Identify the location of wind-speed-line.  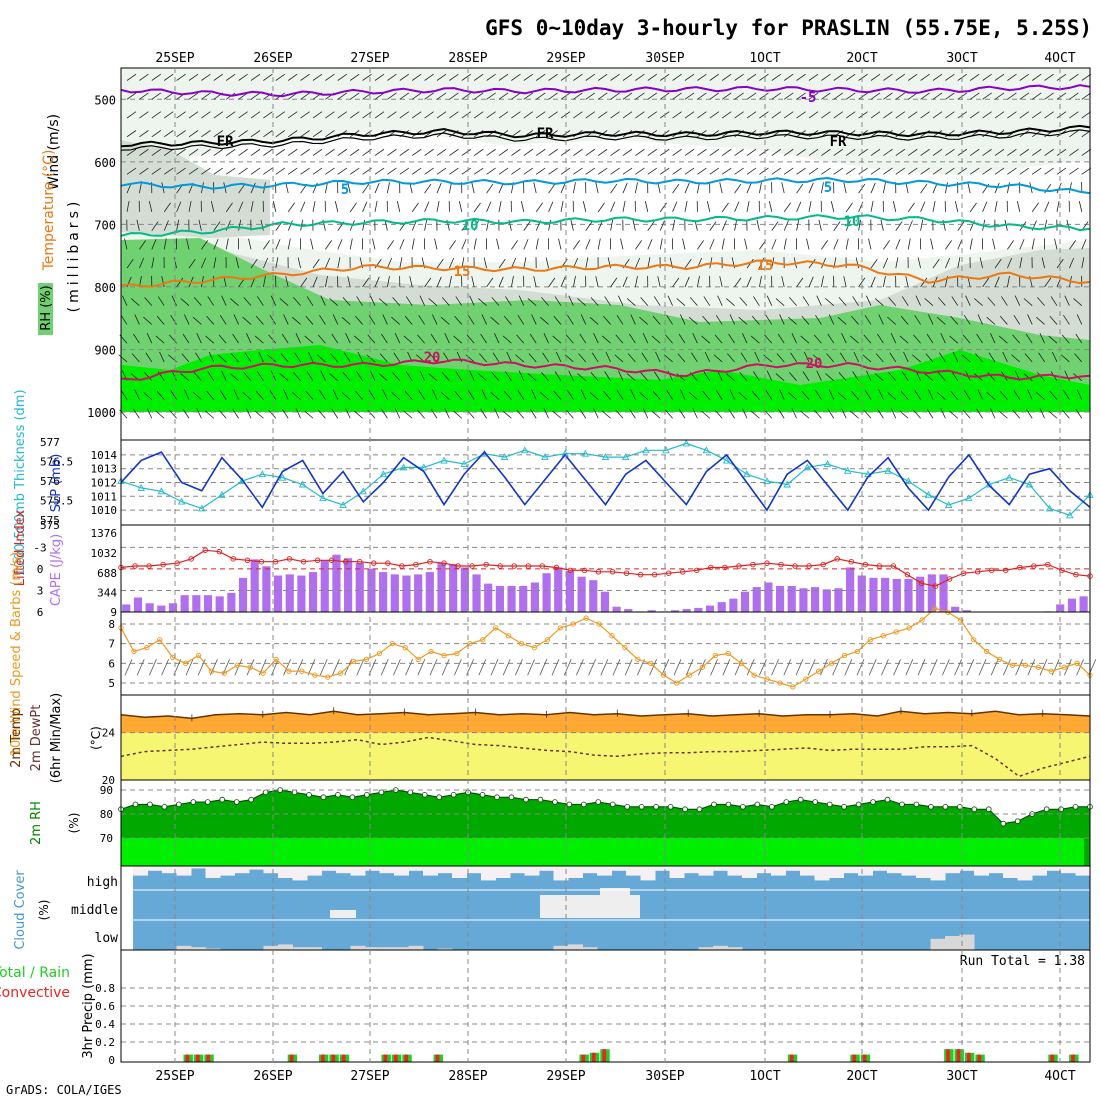
(605, 647).